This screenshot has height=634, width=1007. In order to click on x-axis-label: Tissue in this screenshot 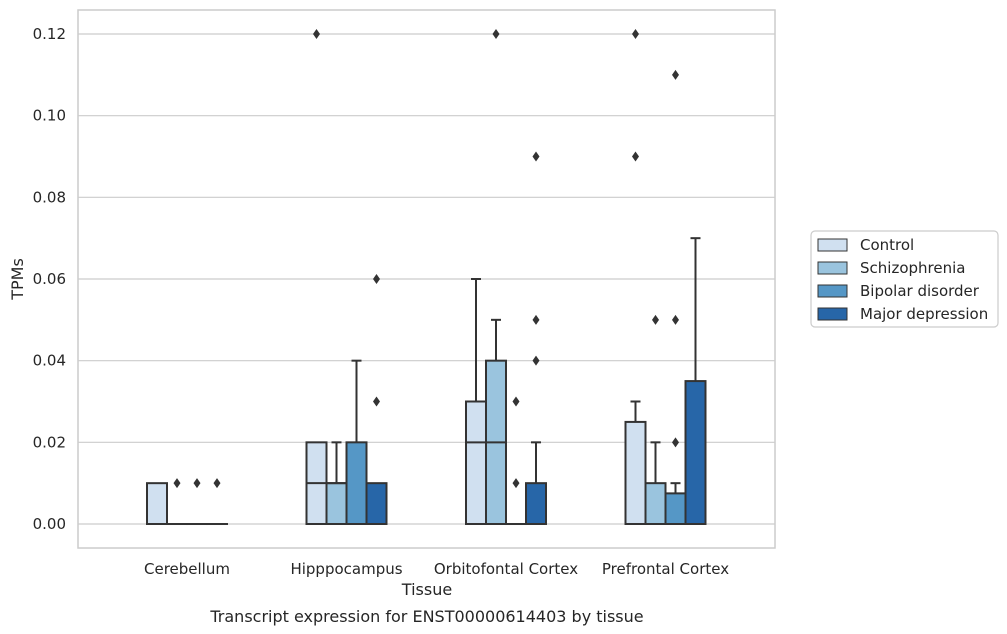, I will do `click(426, 589)`.